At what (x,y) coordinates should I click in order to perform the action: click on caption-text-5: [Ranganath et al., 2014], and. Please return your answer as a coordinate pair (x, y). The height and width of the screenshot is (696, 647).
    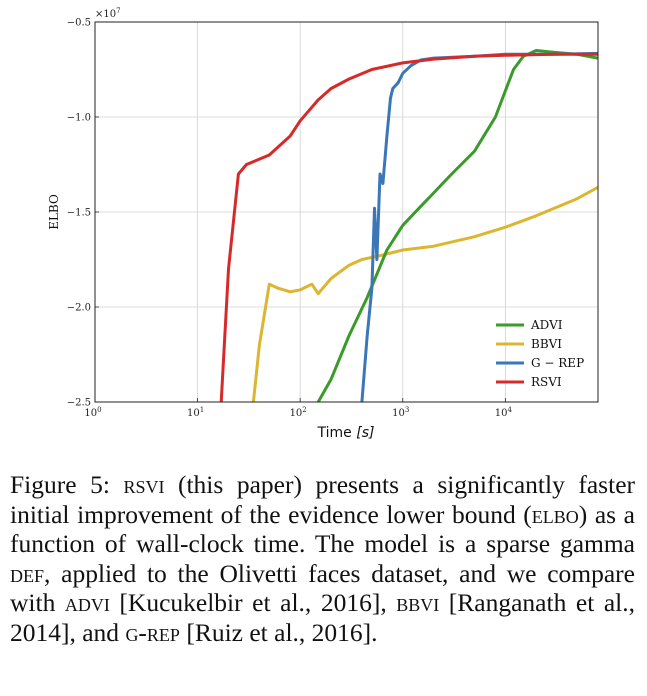
    Looking at the image, I should click on (322, 617).